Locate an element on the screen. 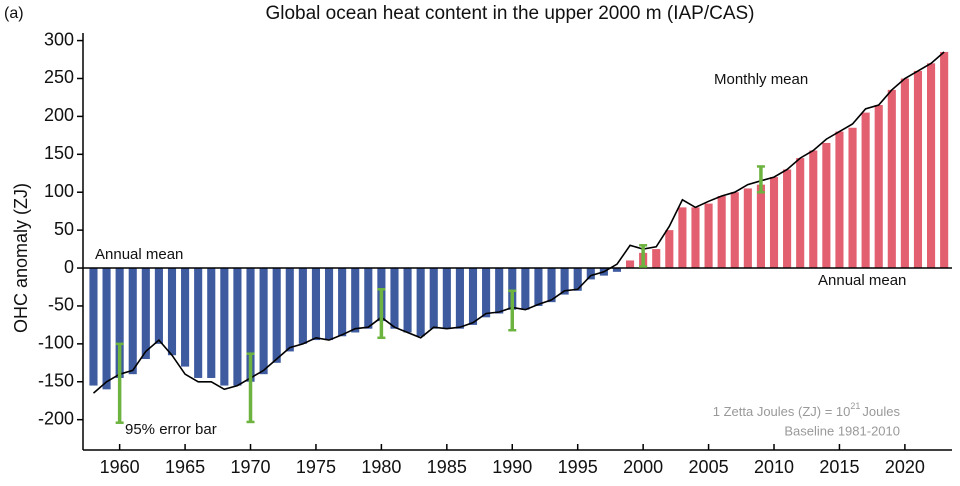  x-tick-label: 1970 is located at coordinates (250, 467).